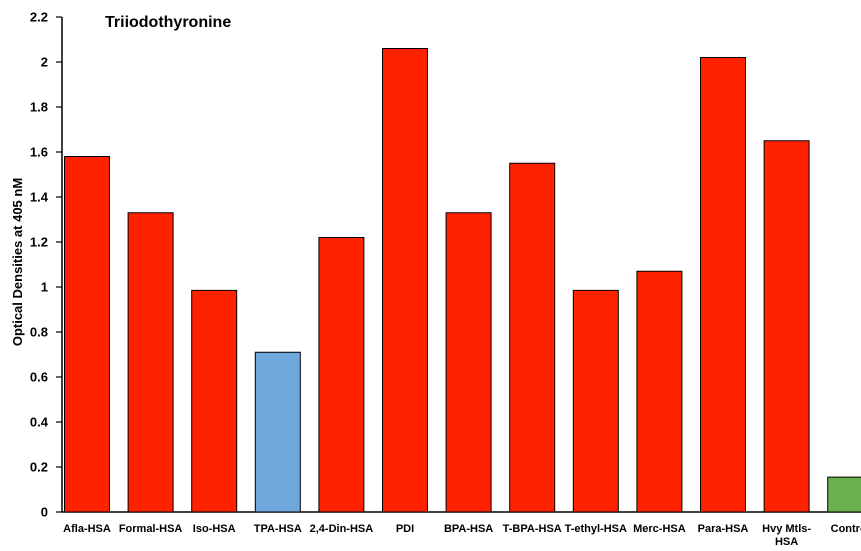 Image resolution: width=861 pixels, height=551 pixels. What do you see at coordinates (39, 152) in the screenshot?
I see `y-tick-label: 1.6` at bounding box center [39, 152].